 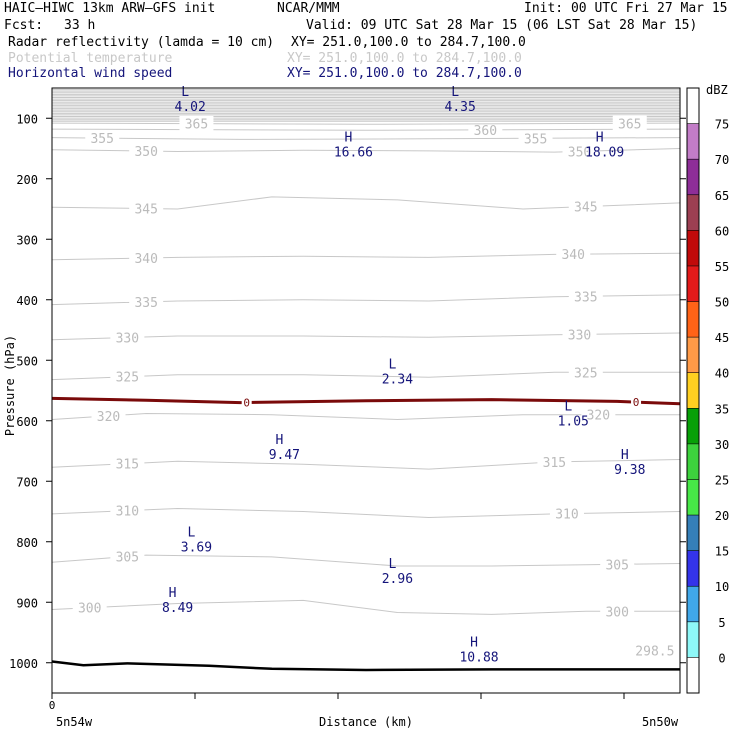 I want to click on theta-label: 300, so click(x=89, y=609).